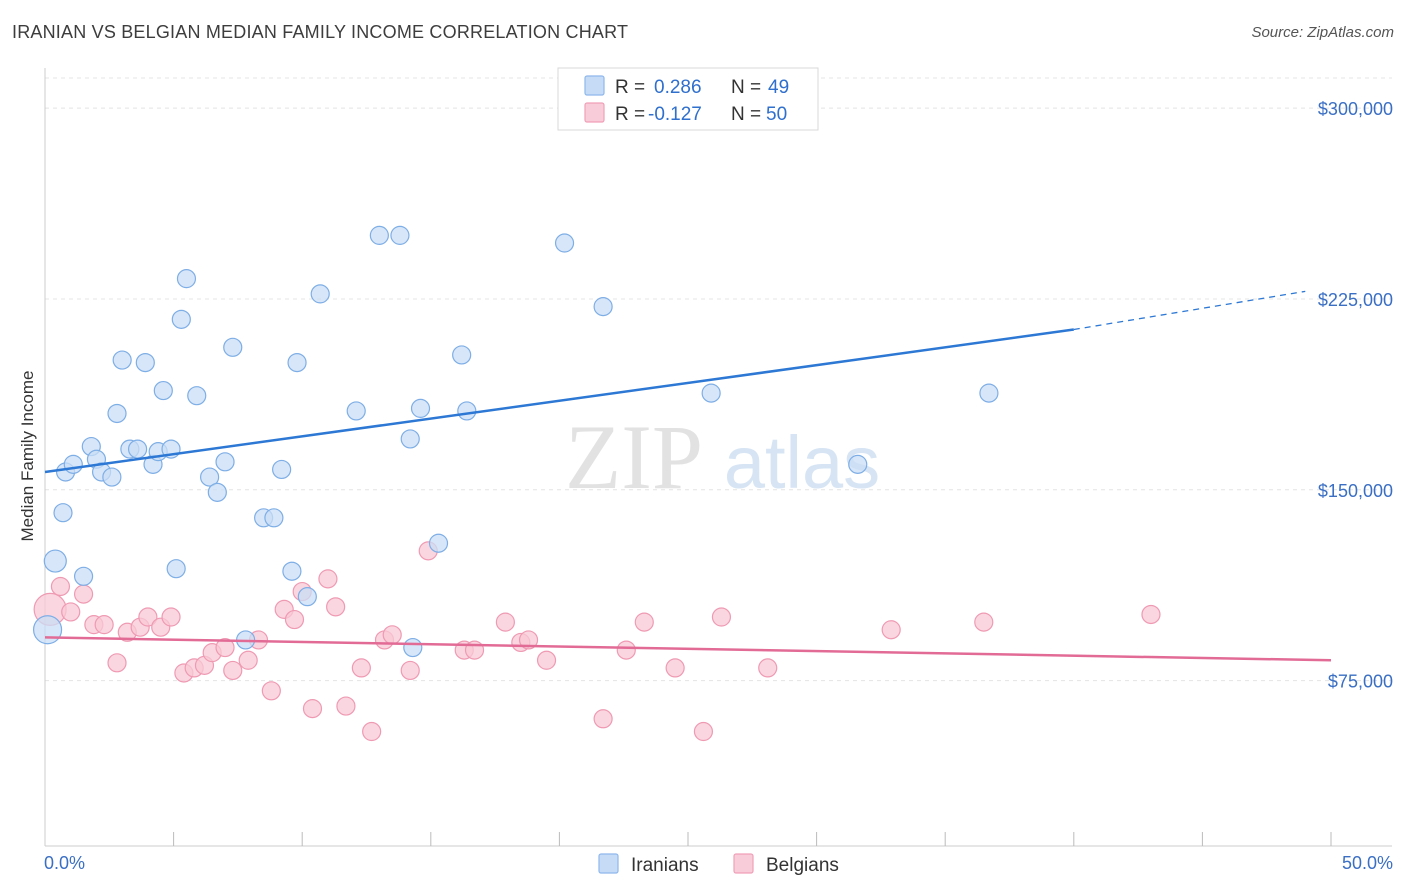 The width and height of the screenshot is (1406, 892). Describe the element at coordinates (1189, 310) in the screenshot. I see `iranians-trend-extension` at that location.